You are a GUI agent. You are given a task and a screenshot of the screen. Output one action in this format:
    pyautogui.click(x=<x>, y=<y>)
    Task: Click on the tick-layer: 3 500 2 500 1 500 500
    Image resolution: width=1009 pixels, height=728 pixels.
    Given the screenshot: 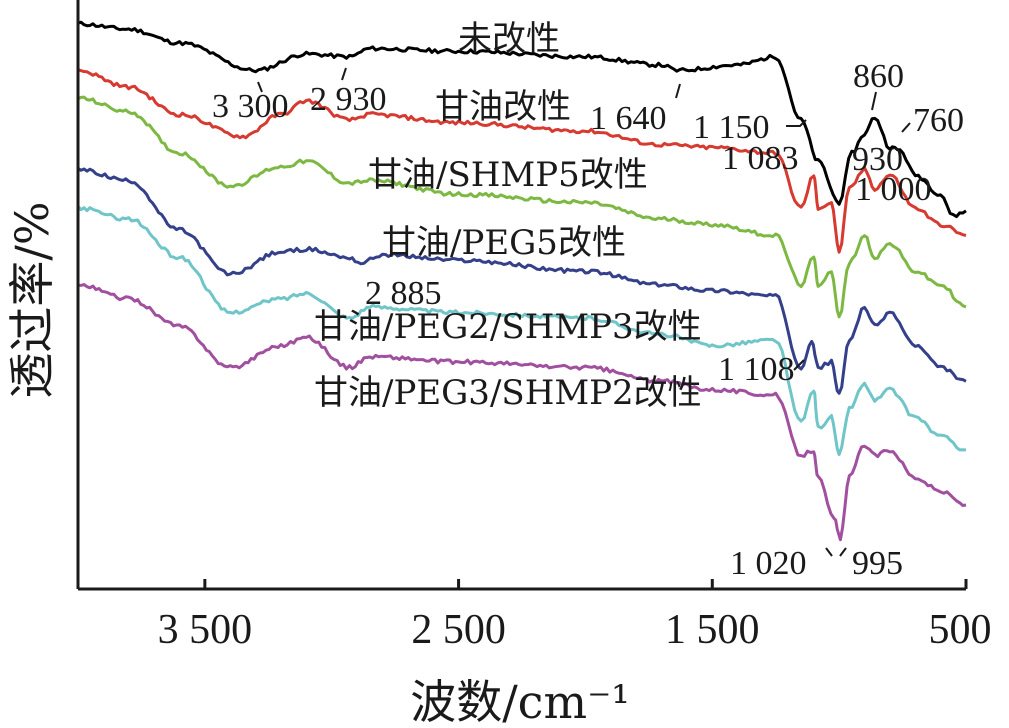 What is the action you would take?
    pyautogui.click(x=575, y=616)
    